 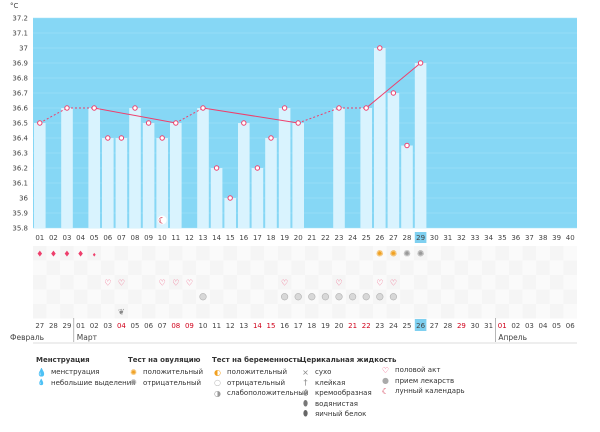 What do you see at coordinates (41, 383) in the screenshot?
I see `small-drop-icon: 💧` at bounding box center [41, 383].